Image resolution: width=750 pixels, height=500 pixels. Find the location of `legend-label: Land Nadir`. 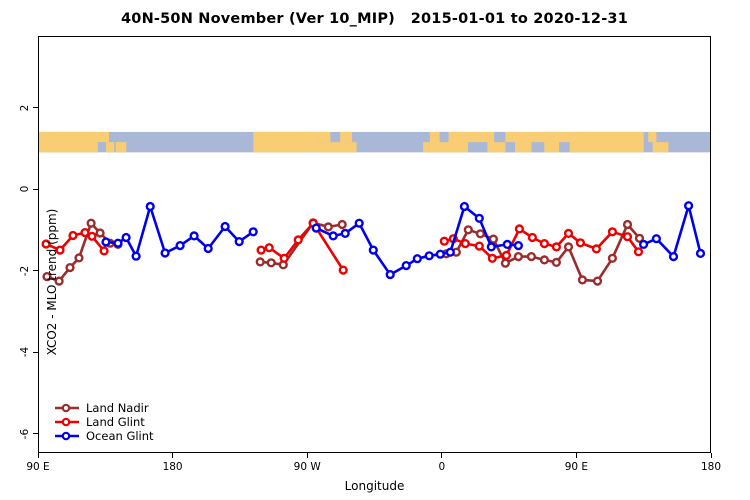

legend-label: Land Nadir is located at coordinates (117, 408).